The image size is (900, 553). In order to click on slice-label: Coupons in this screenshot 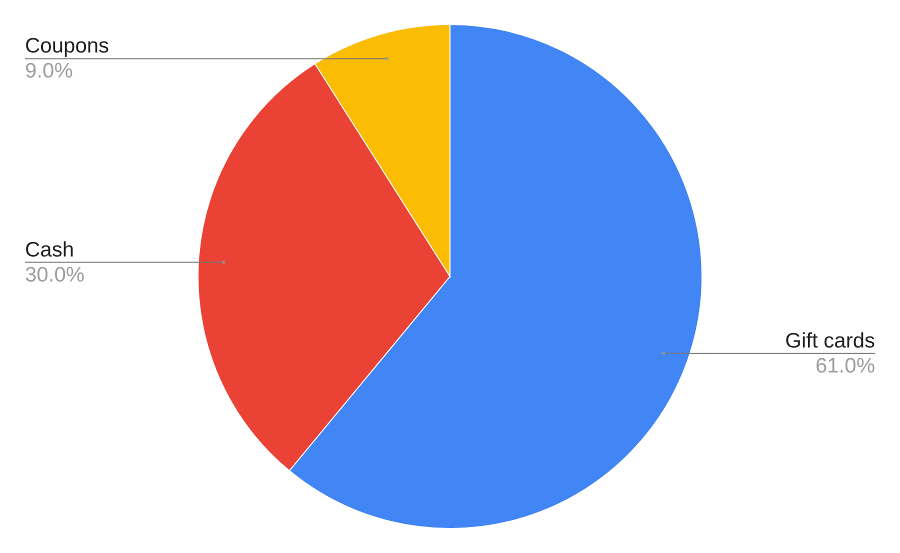, I will do `click(67, 46)`.